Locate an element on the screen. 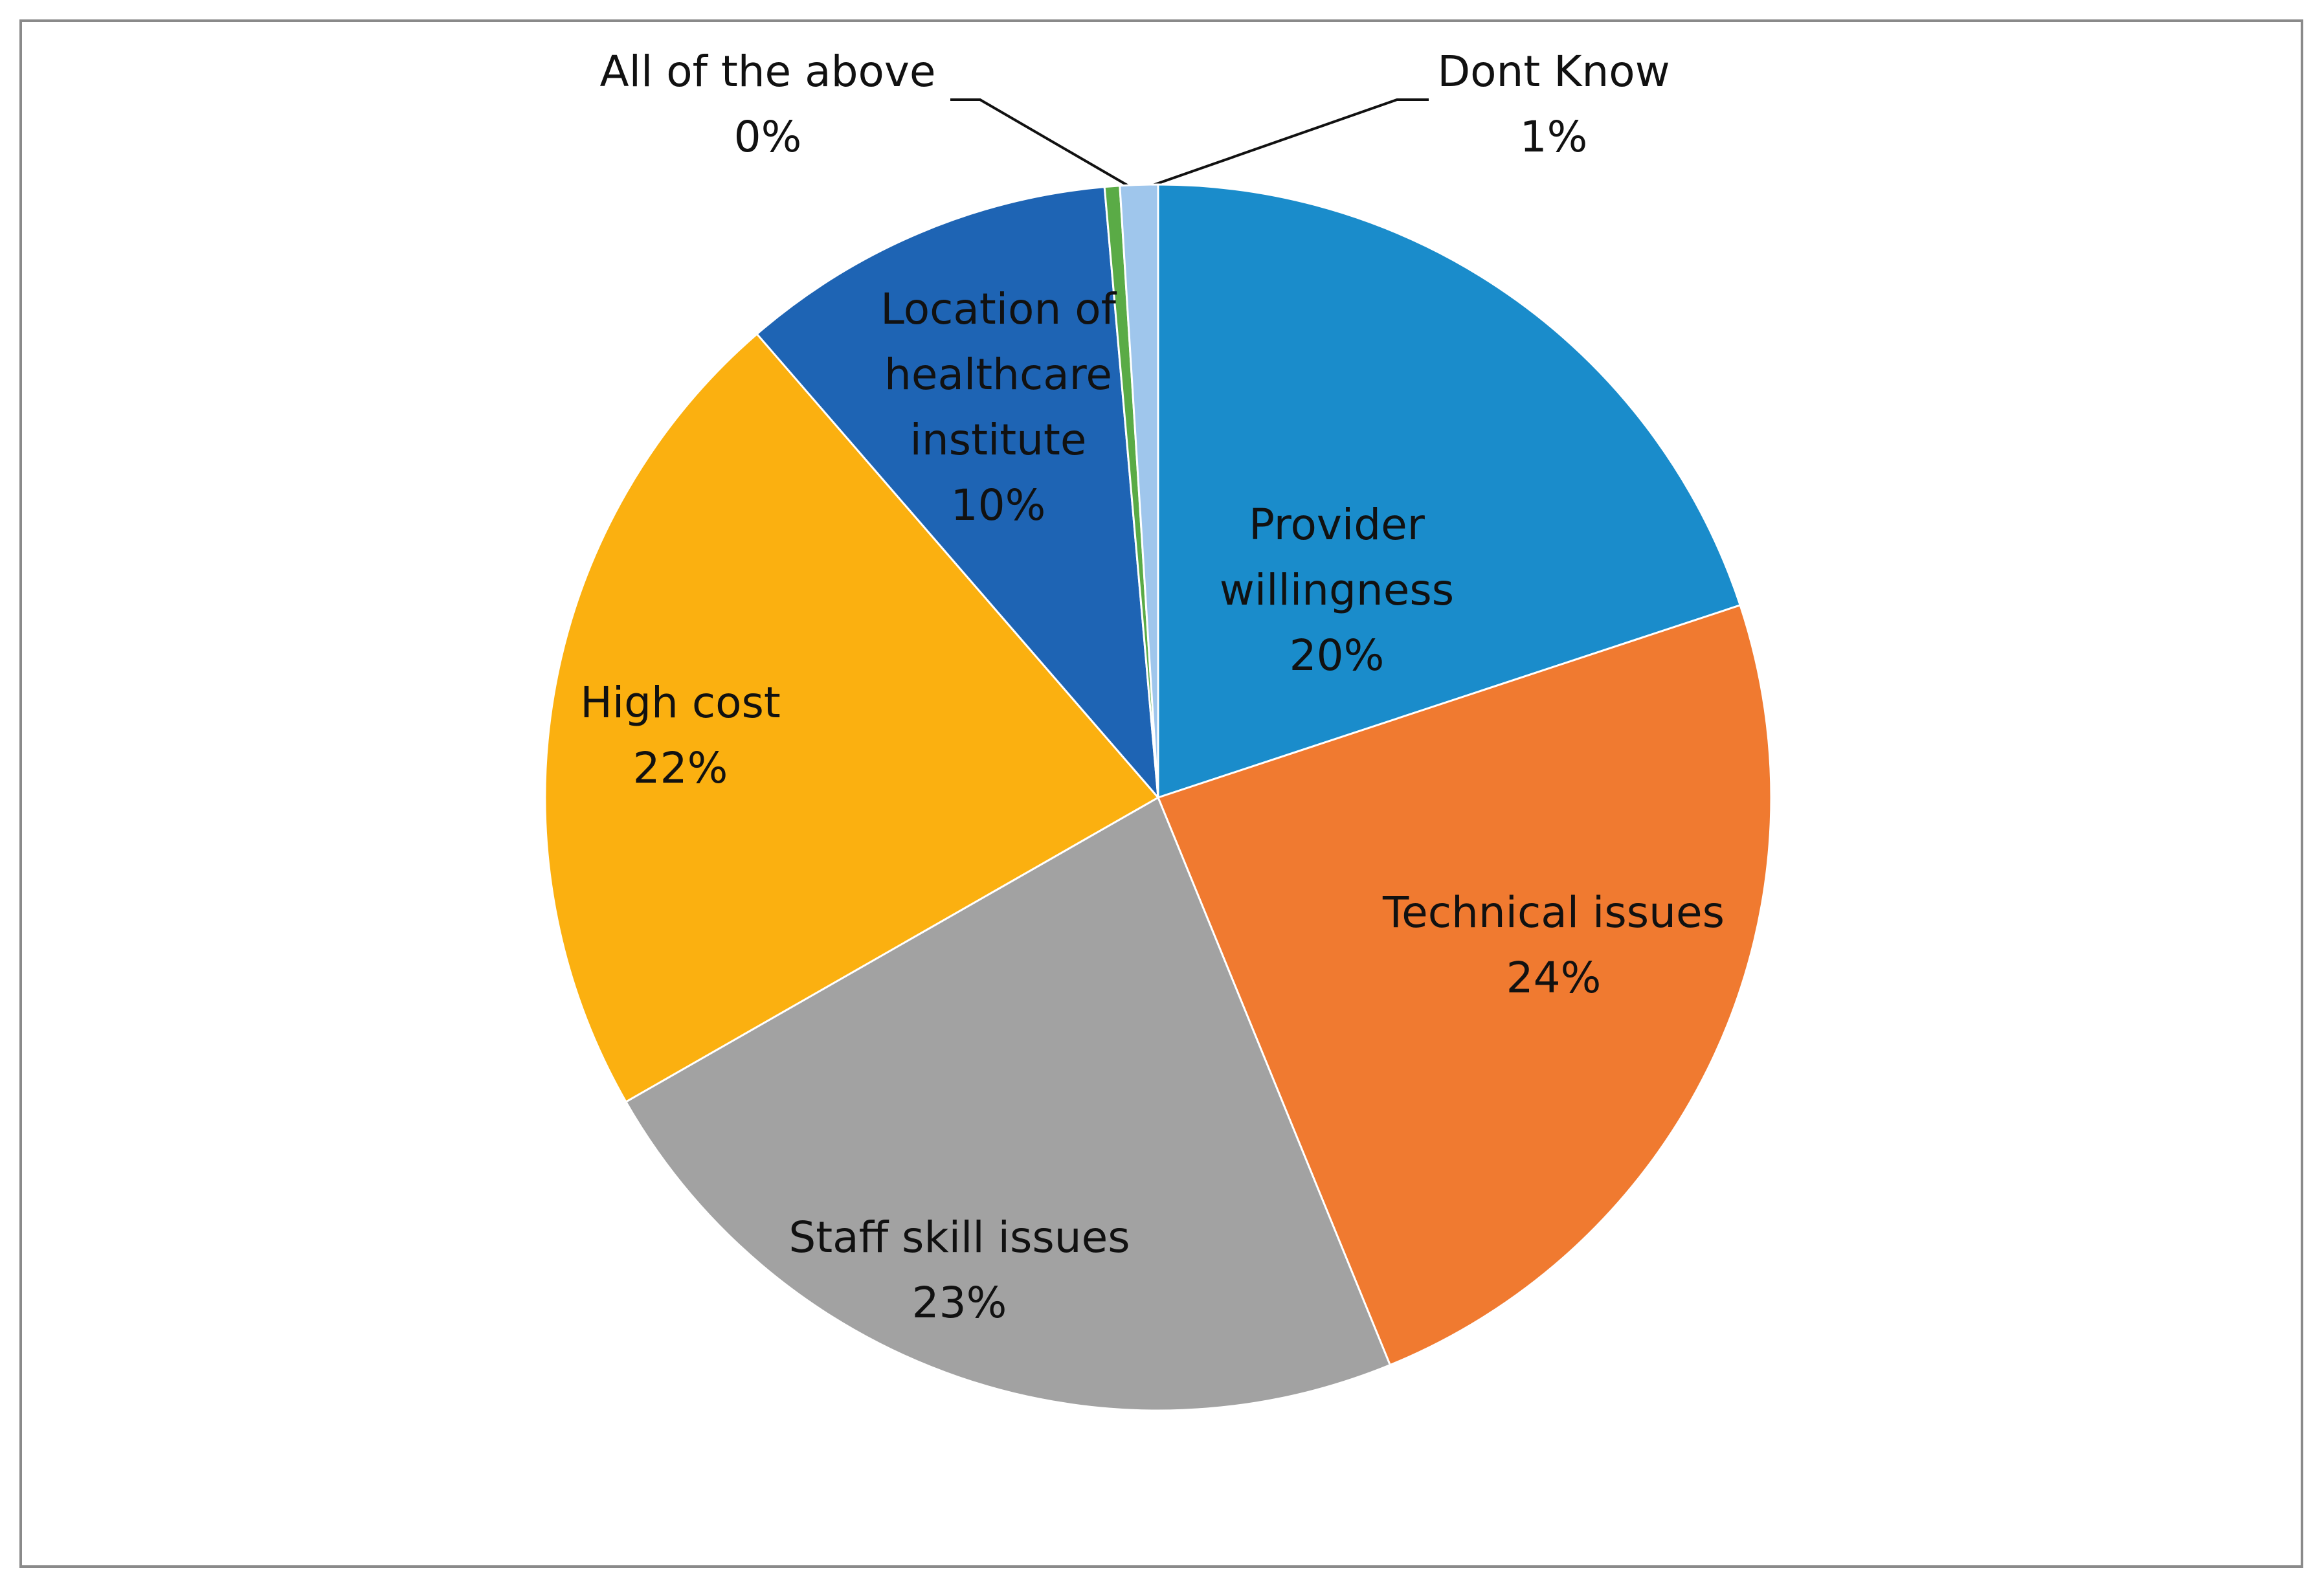  value-label: 24% is located at coordinates (1554, 978).